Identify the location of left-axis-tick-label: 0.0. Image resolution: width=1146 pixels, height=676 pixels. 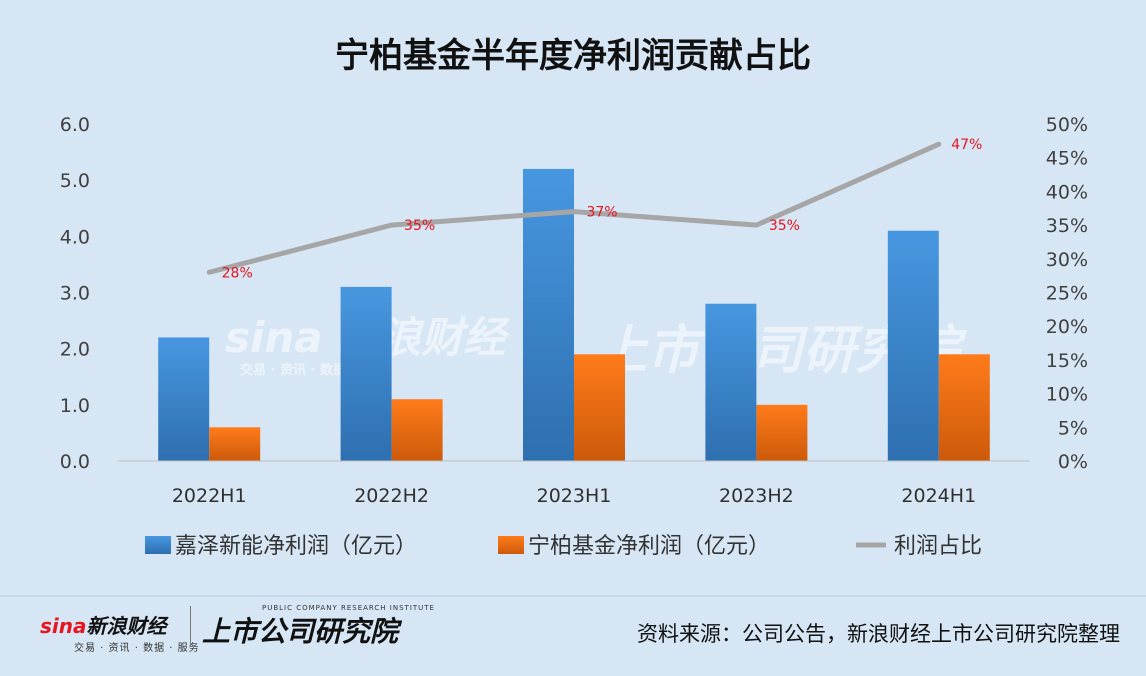
(75, 462).